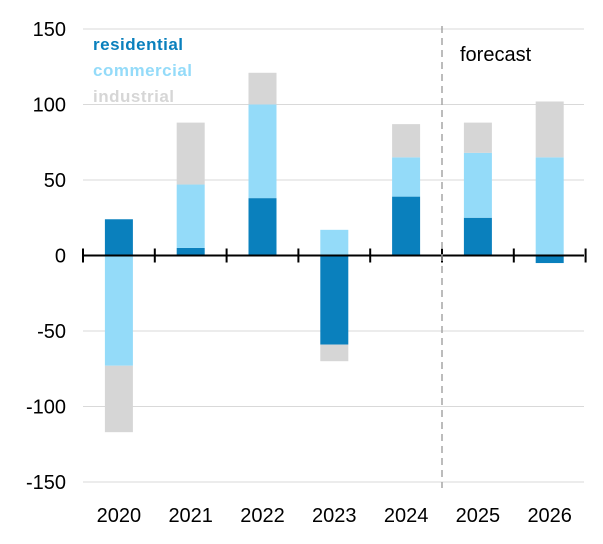 The height and width of the screenshot is (544, 603). What do you see at coordinates (118, 237) in the screenshot?
I see `bar-residential-2020` at bounding box center [118, 237].